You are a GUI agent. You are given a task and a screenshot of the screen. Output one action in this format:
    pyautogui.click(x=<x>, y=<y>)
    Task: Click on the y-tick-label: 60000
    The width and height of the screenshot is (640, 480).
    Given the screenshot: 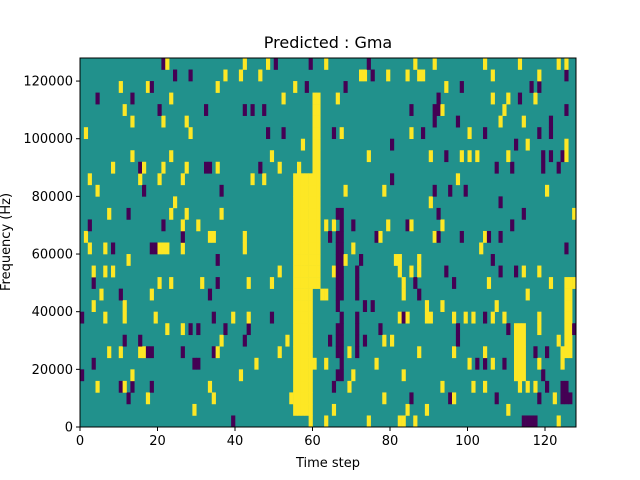 What is the action you would take?
    pyautogui.click(x=52, y=255)
    